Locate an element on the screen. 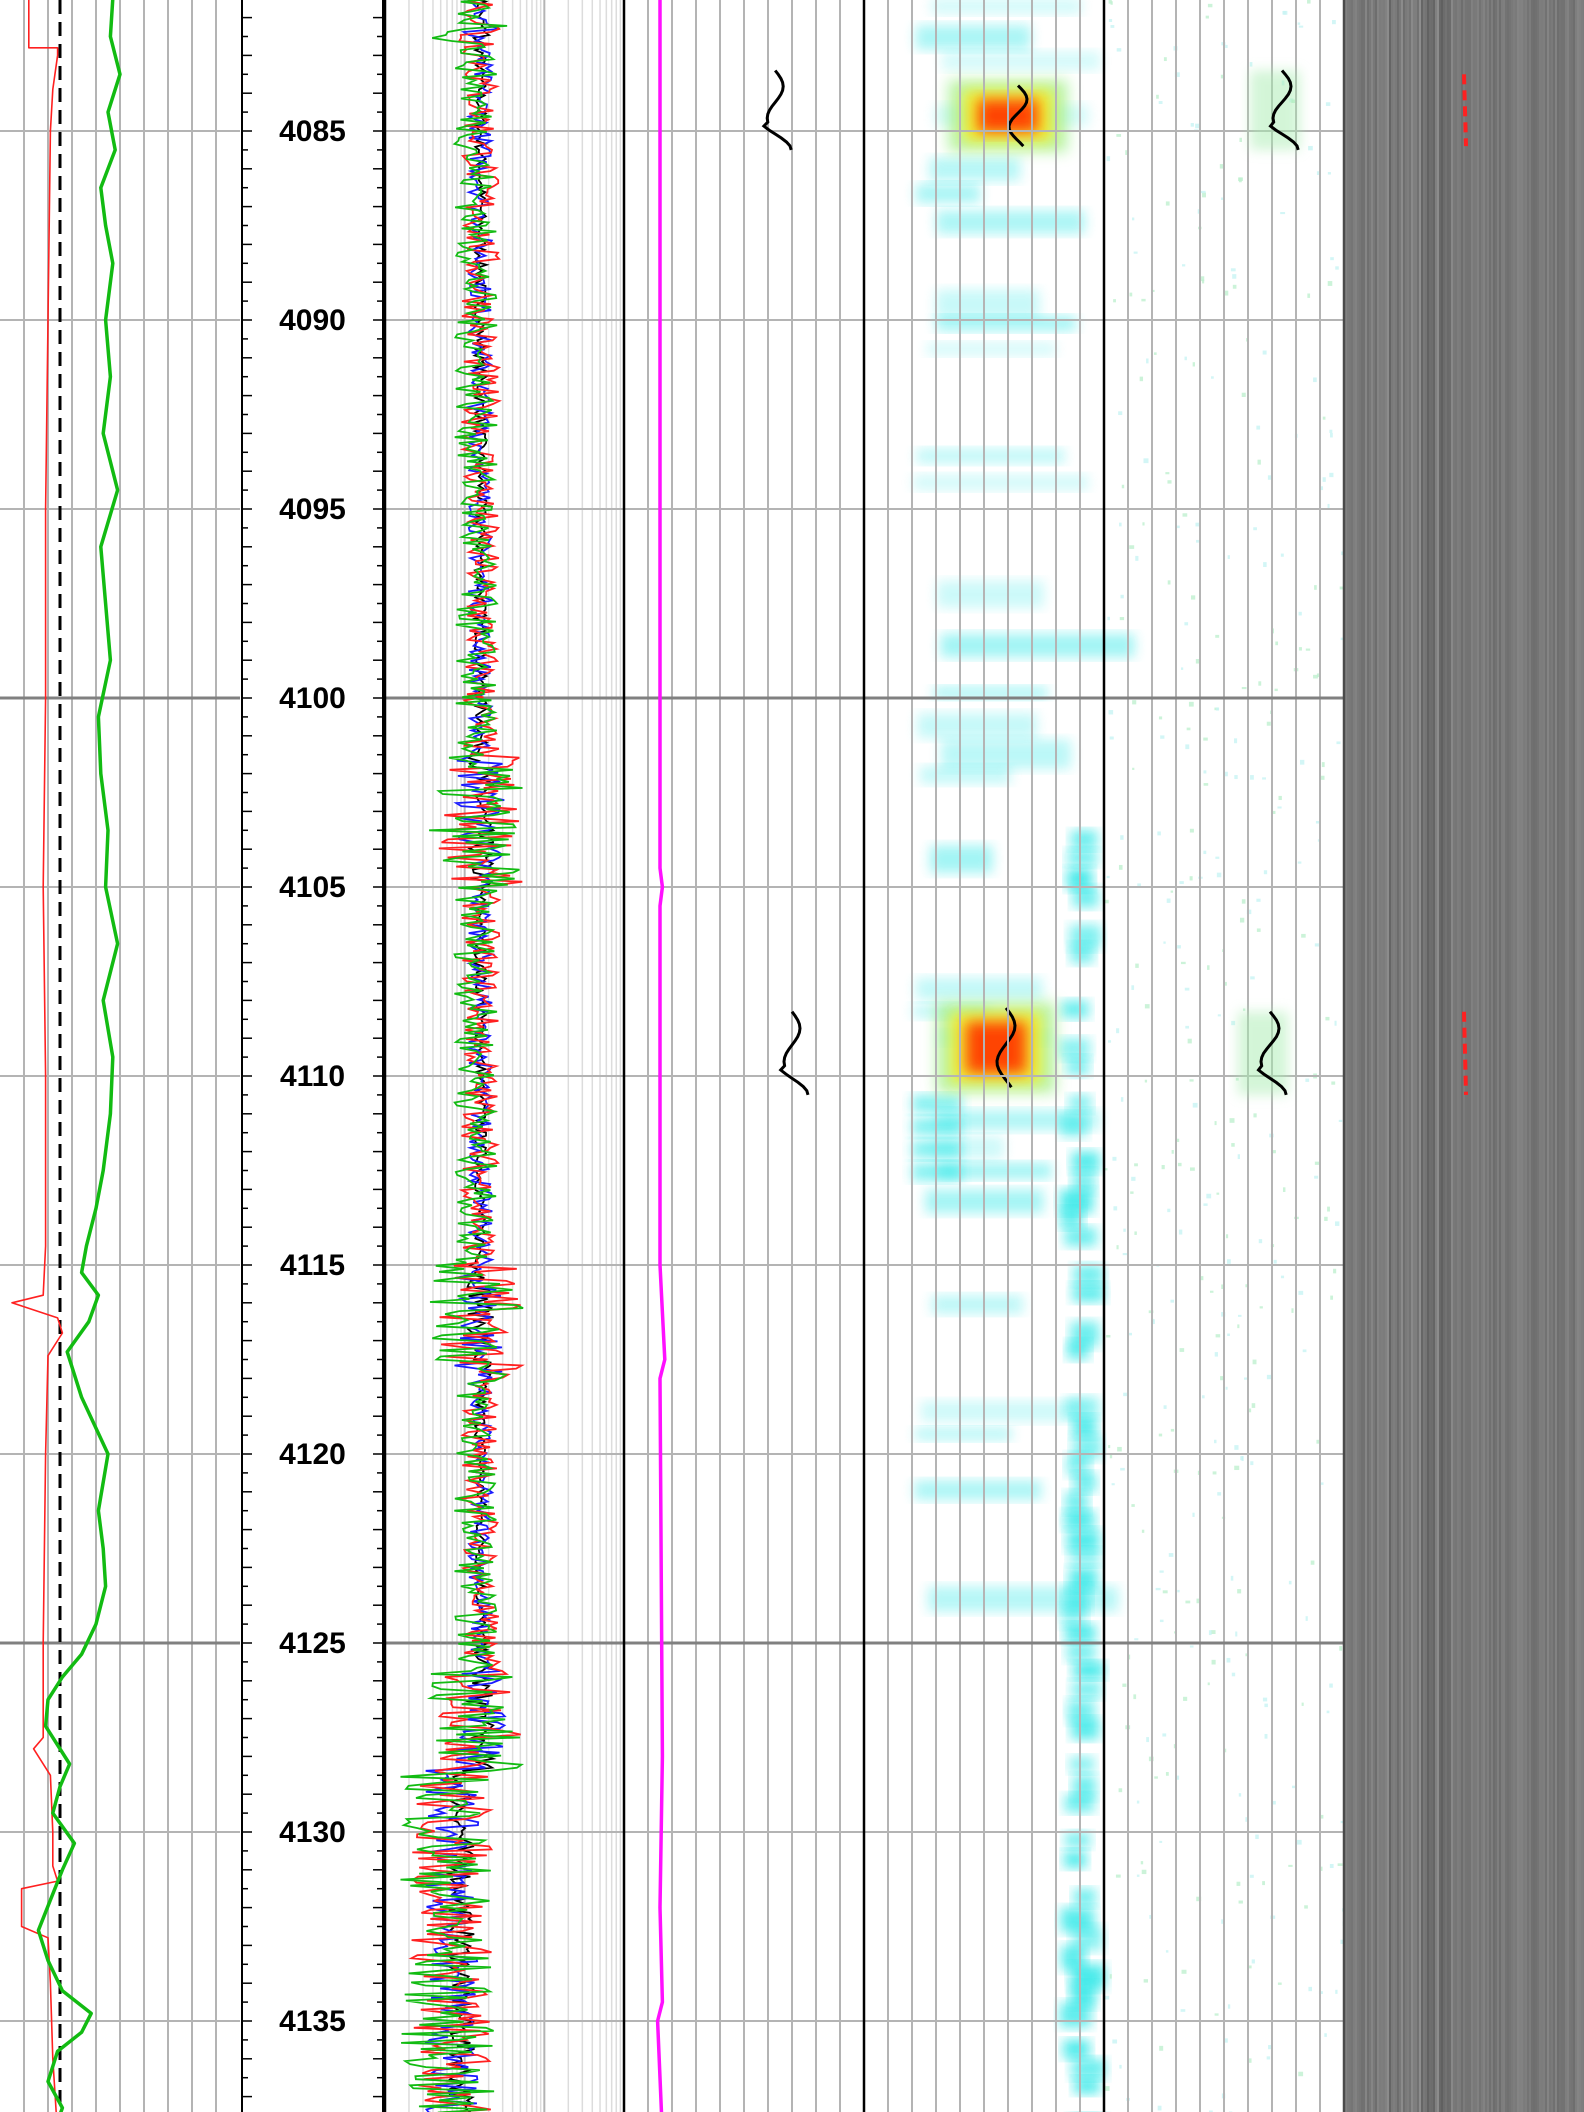 The image size is (1584, 2112). image-log-red-mark is located at coordinates (1465, 110).